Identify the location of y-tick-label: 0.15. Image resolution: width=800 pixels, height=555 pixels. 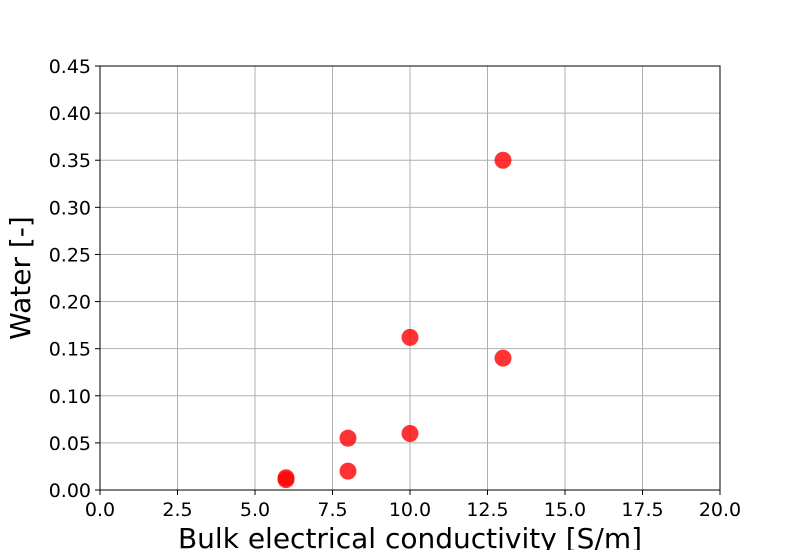
(70, 350).